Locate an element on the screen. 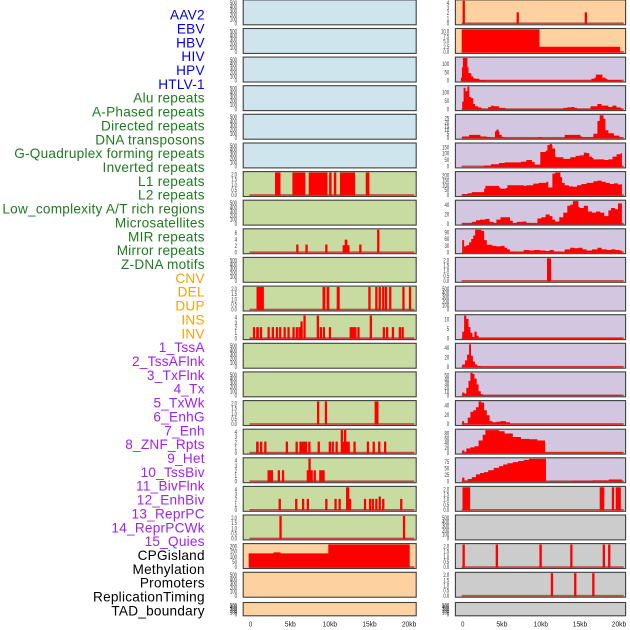 This screenshot has width=630, height=630. svg-text: 7.5 is located at coordinates (446, 37).